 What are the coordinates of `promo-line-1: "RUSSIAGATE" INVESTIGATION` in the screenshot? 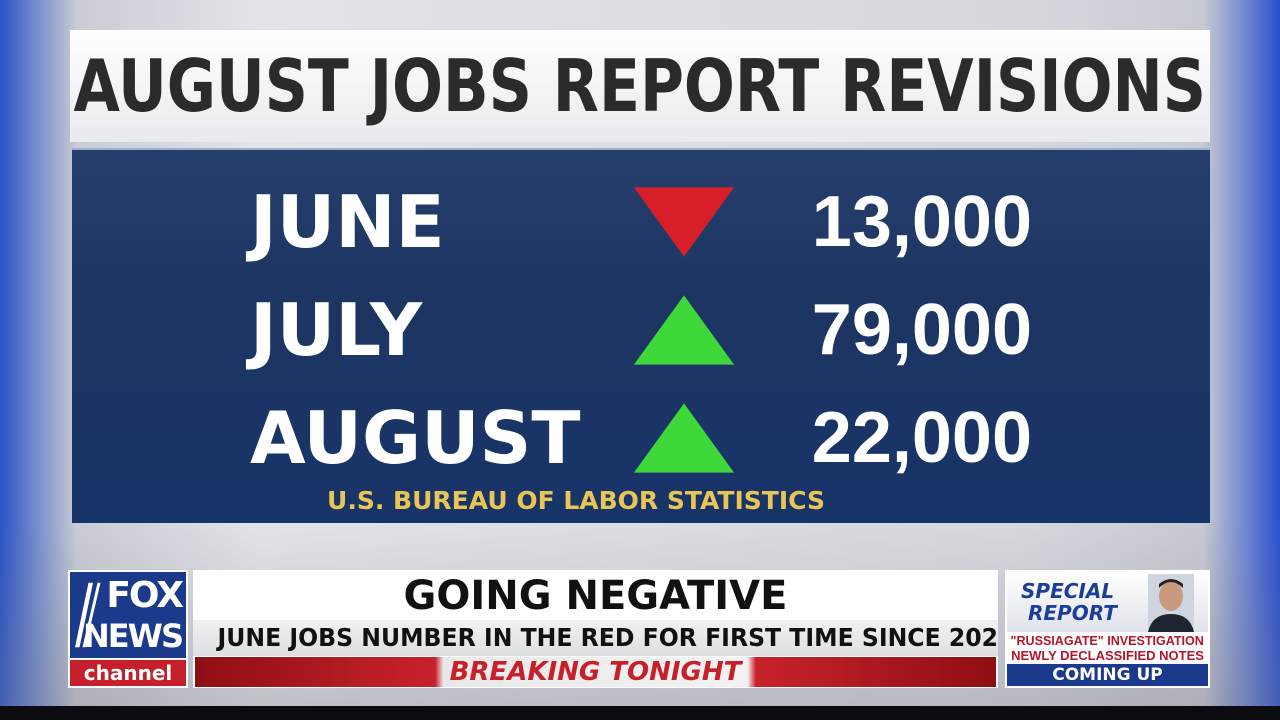 It's located at (1107, 640).